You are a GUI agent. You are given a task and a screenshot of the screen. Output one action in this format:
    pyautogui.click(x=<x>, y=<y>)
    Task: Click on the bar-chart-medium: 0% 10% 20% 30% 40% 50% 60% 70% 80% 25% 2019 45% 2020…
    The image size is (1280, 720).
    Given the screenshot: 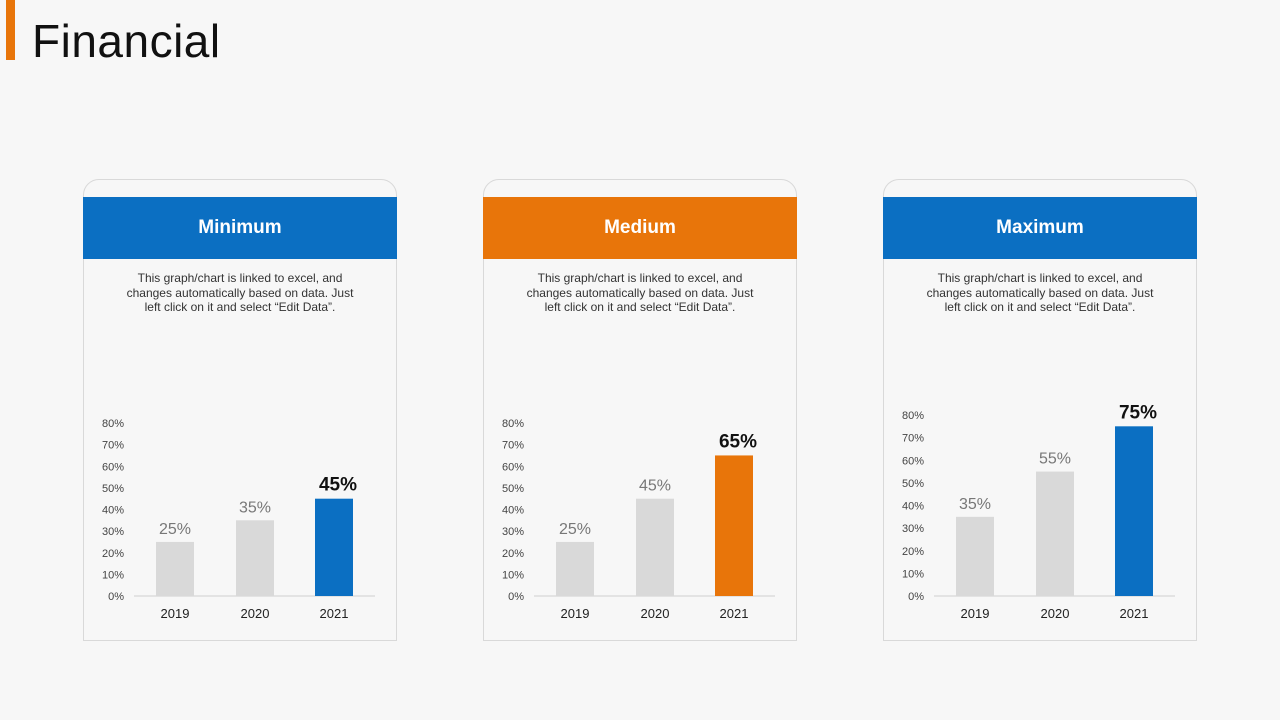 What is the action you would take?
    pyautogui.click(x=638, y=519)
    